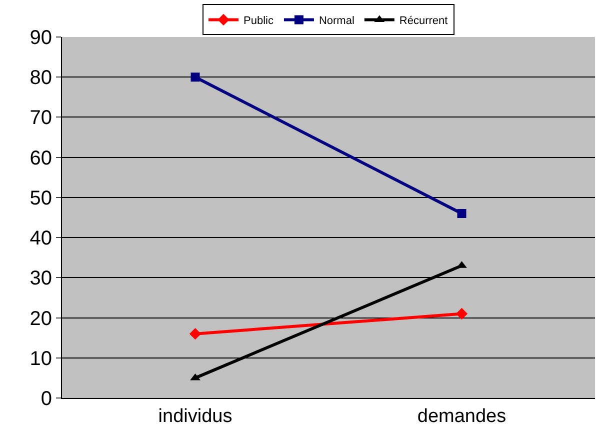  I want to click on legend-label: Normal, so click(336, 20).